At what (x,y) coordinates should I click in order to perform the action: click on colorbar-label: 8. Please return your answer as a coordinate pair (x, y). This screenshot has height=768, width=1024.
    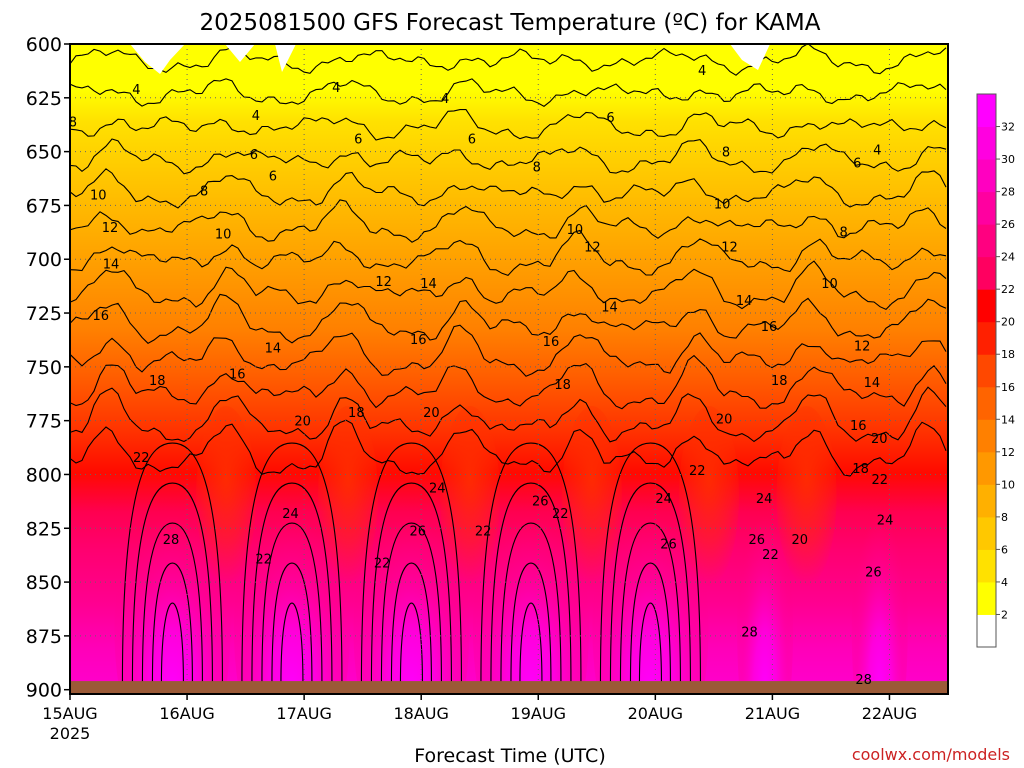
    Looking at the image, I should click on (1004, 517).